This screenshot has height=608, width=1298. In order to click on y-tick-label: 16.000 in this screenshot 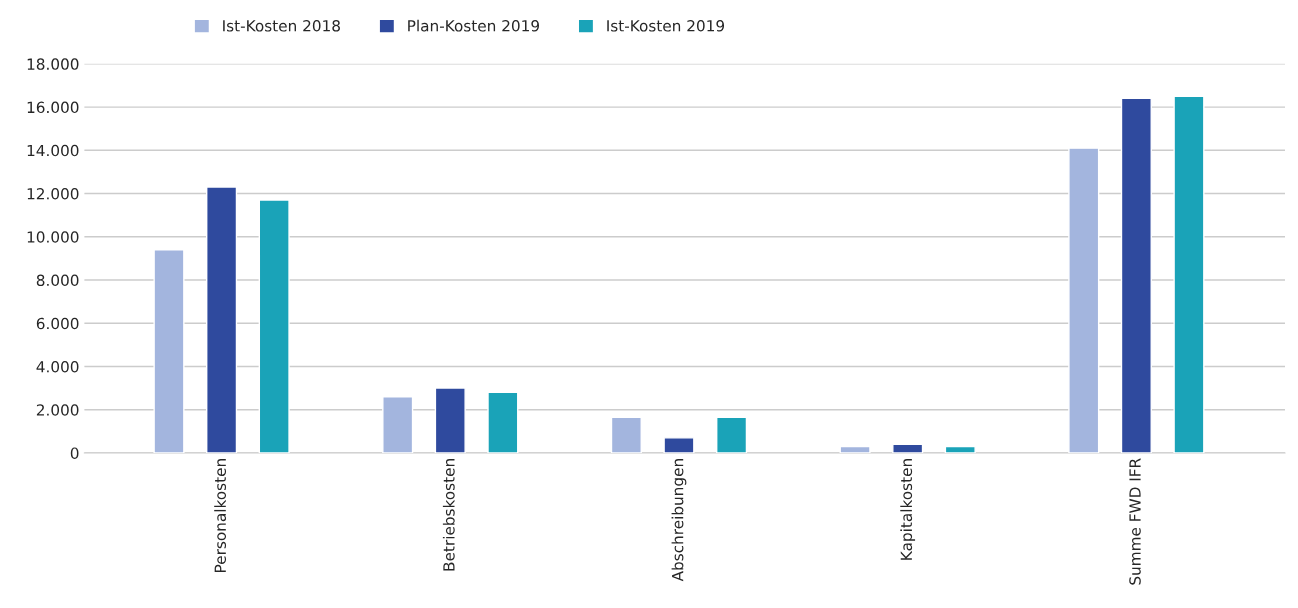, I will do `click(53, 107)`.